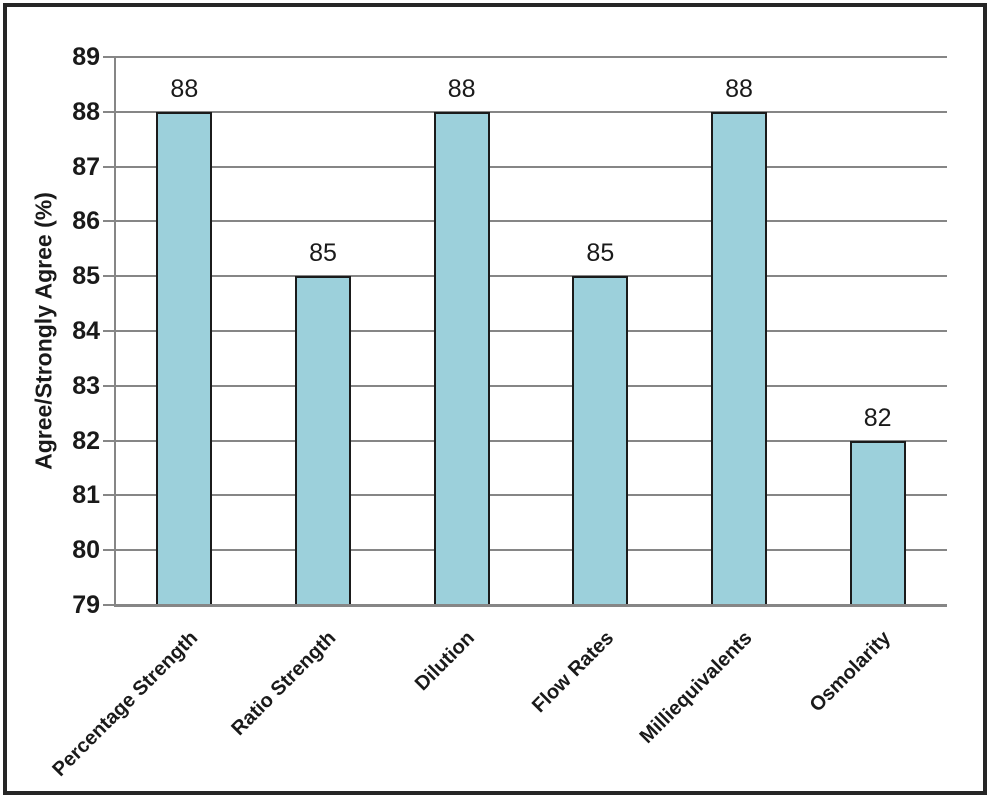 The height and width of the screenshot is (805, 991). What do you see at coordinates (86, 385) in the screenshot?
I see `y-tick-label-83: 83` at bounding box center [86, 385].